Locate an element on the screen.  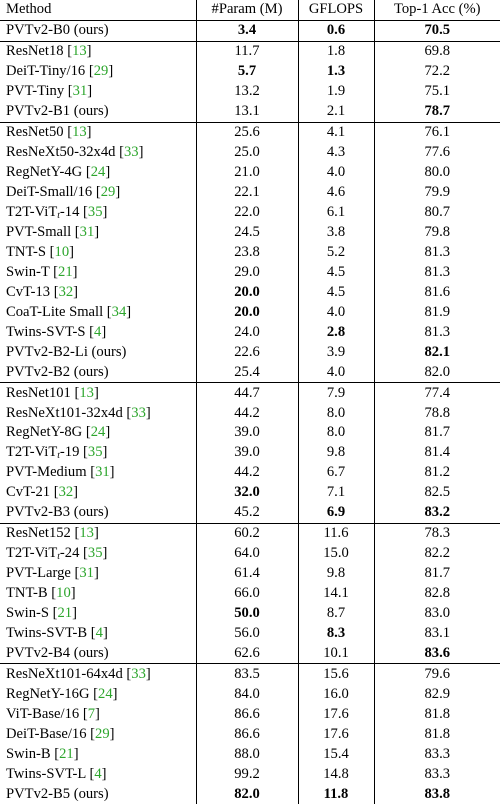
method-name: ResNet101 is located at coordinates (38, 392).